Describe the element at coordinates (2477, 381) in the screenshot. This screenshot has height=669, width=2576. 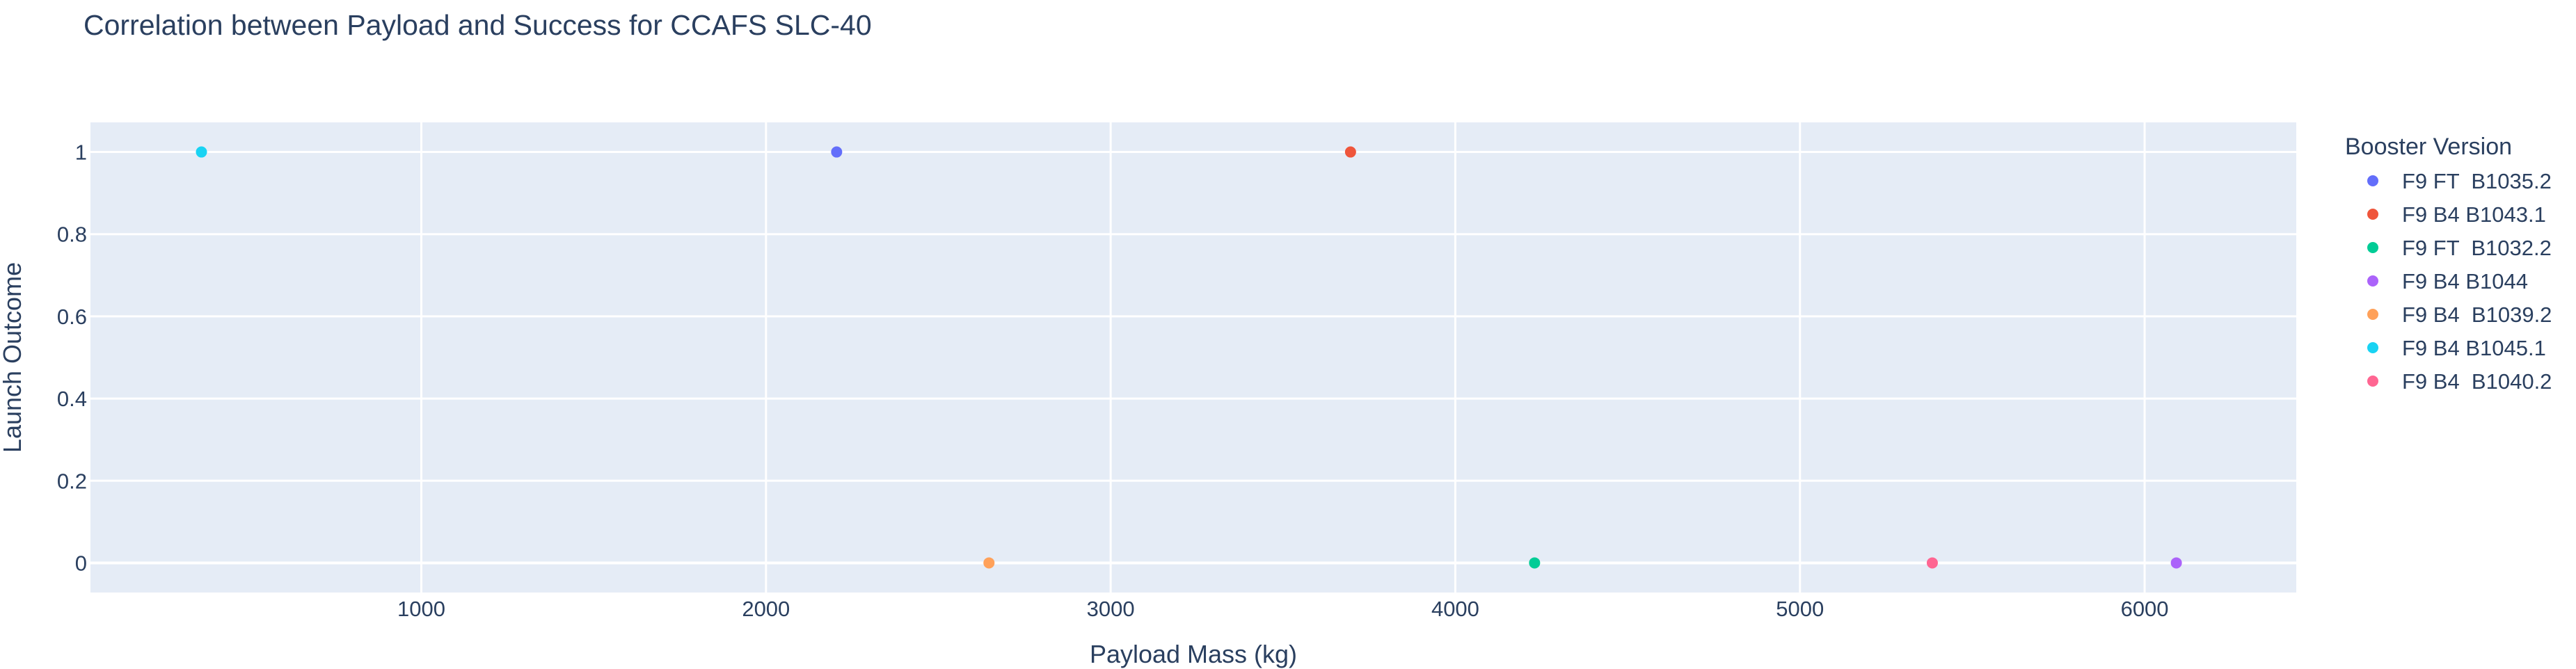
I see `legend-label: F9 B4 B1040.2` at that location.